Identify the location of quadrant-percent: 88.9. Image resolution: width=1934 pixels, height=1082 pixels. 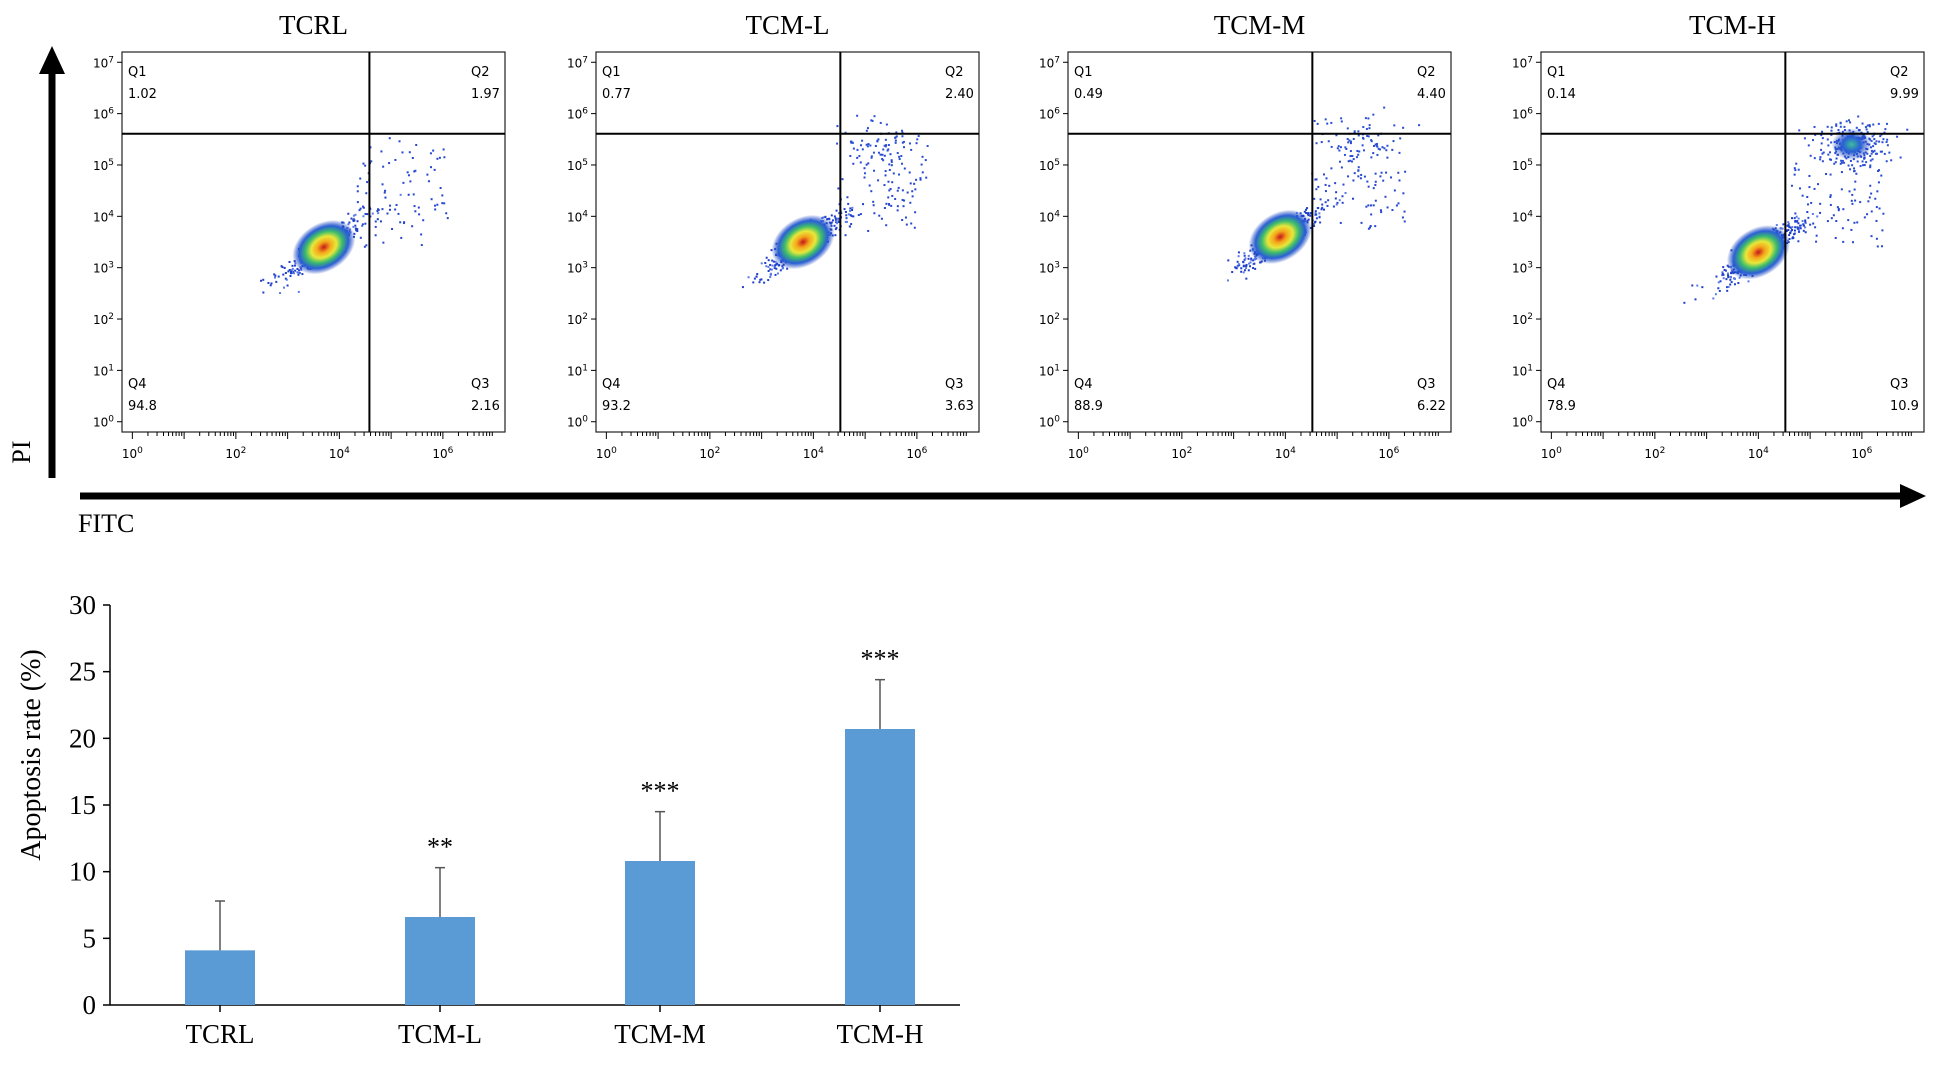
(1088, 406).